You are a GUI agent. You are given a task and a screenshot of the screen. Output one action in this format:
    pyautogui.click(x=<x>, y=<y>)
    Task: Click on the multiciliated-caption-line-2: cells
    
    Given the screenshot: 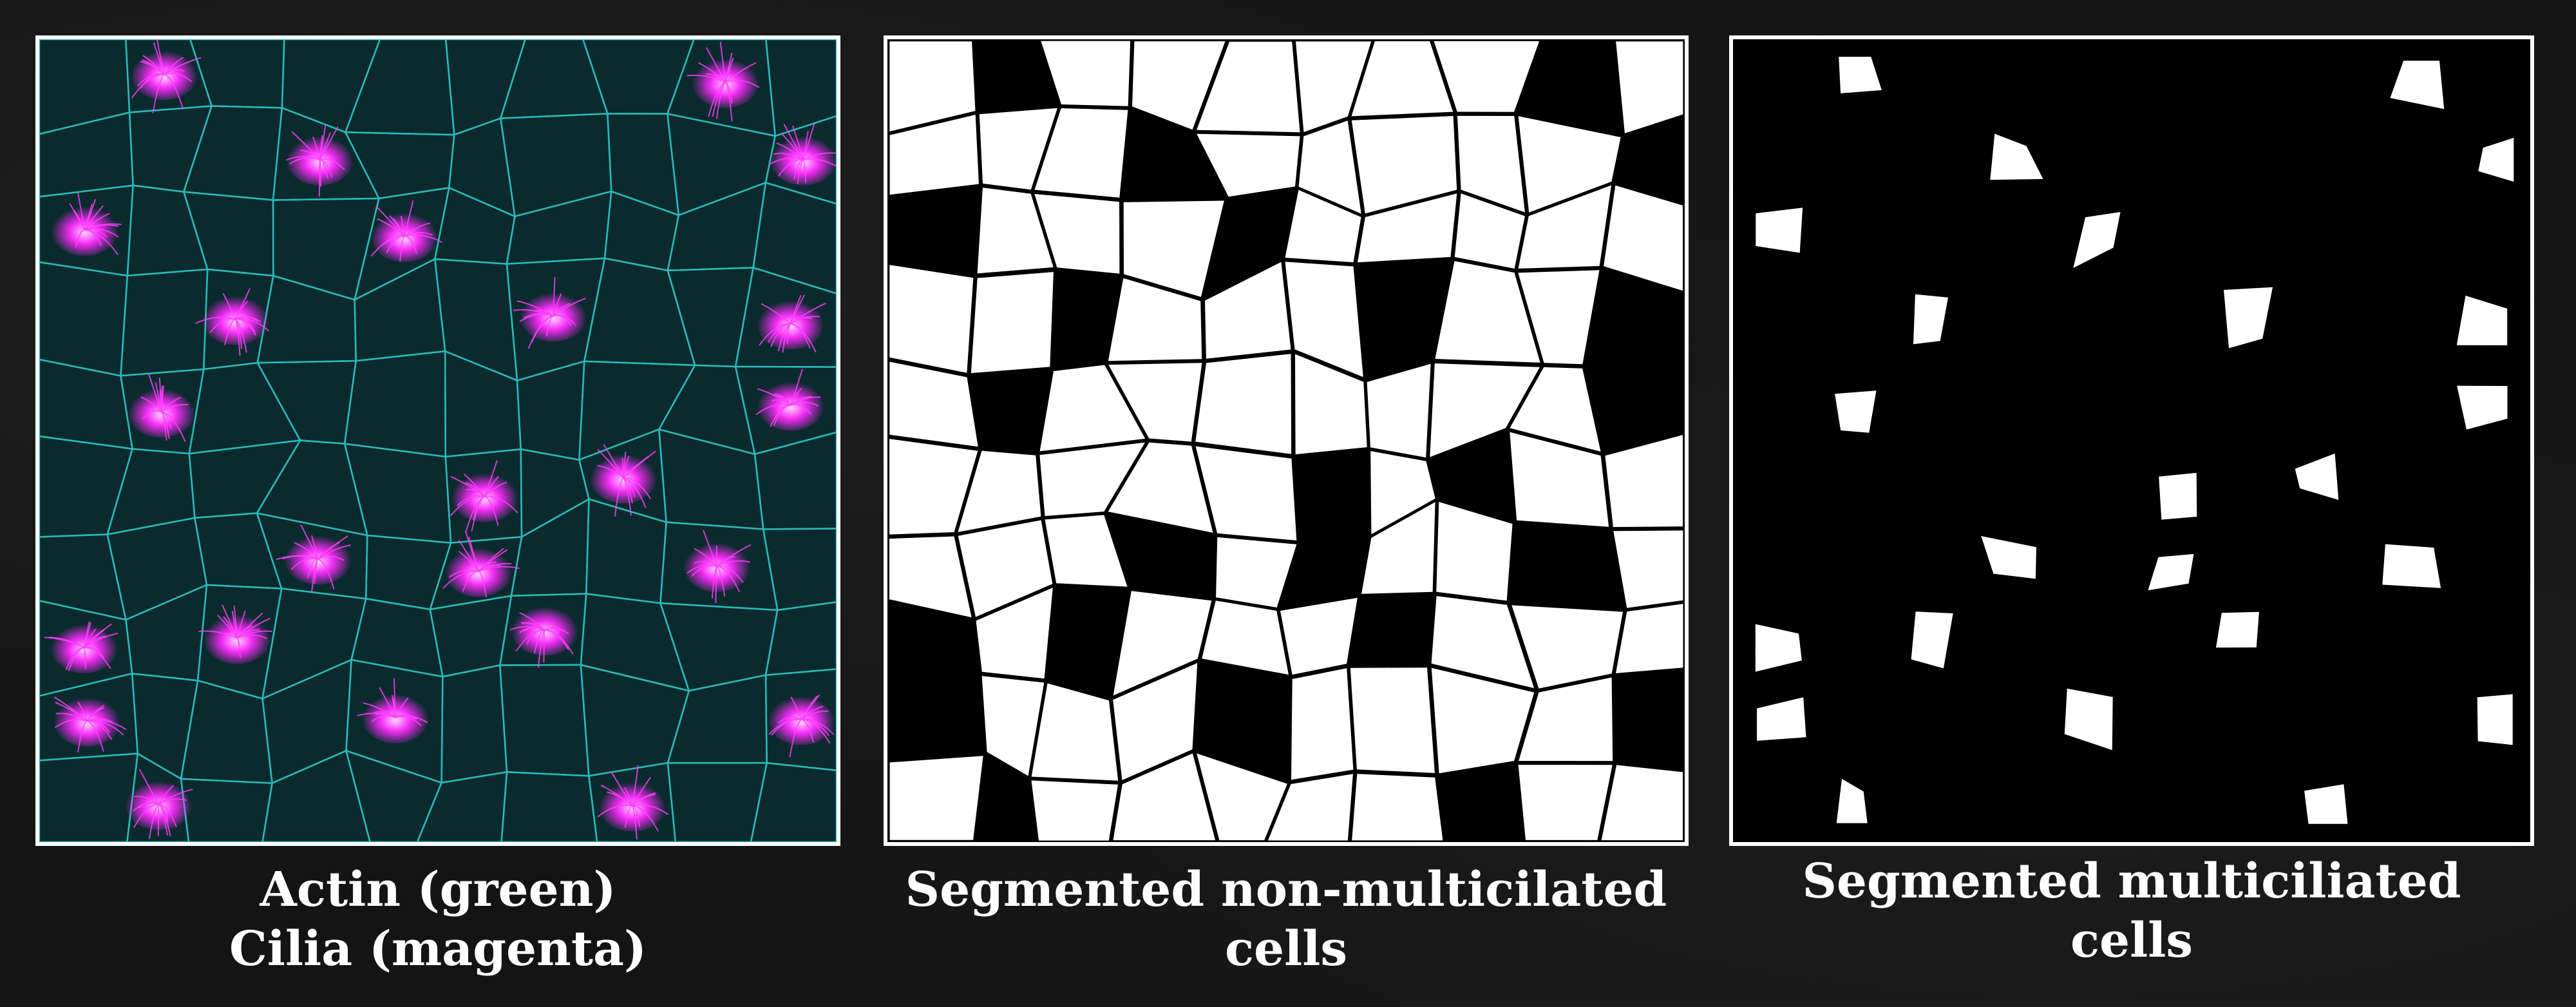 What is the action you would take?
    pyautogui.click(x=2132, y=940)
    